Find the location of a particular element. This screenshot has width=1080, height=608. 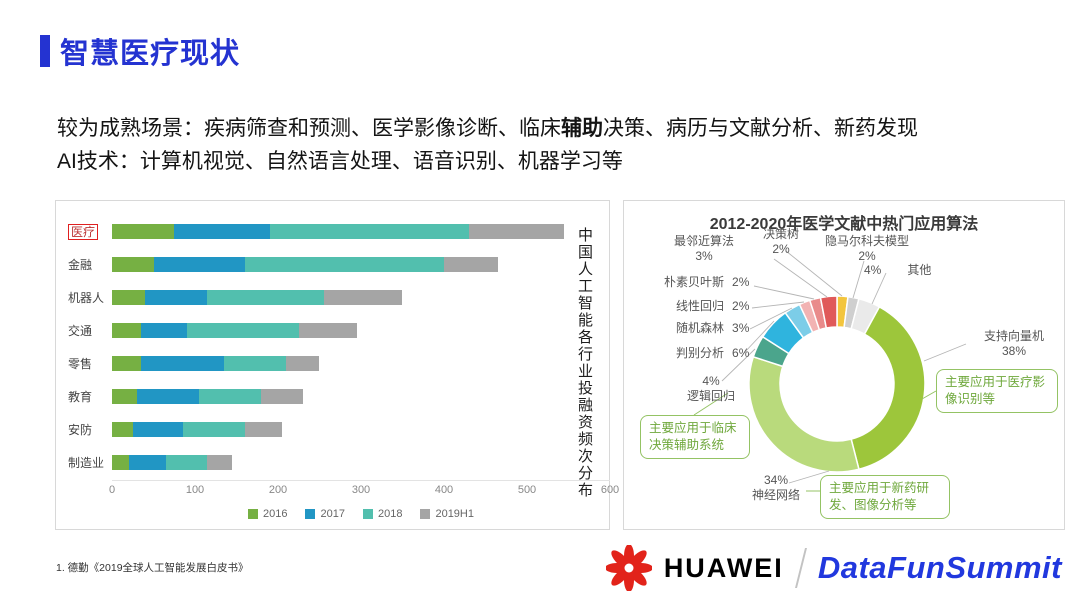

bar-row: 教育 is located at coordinates (339, 396).